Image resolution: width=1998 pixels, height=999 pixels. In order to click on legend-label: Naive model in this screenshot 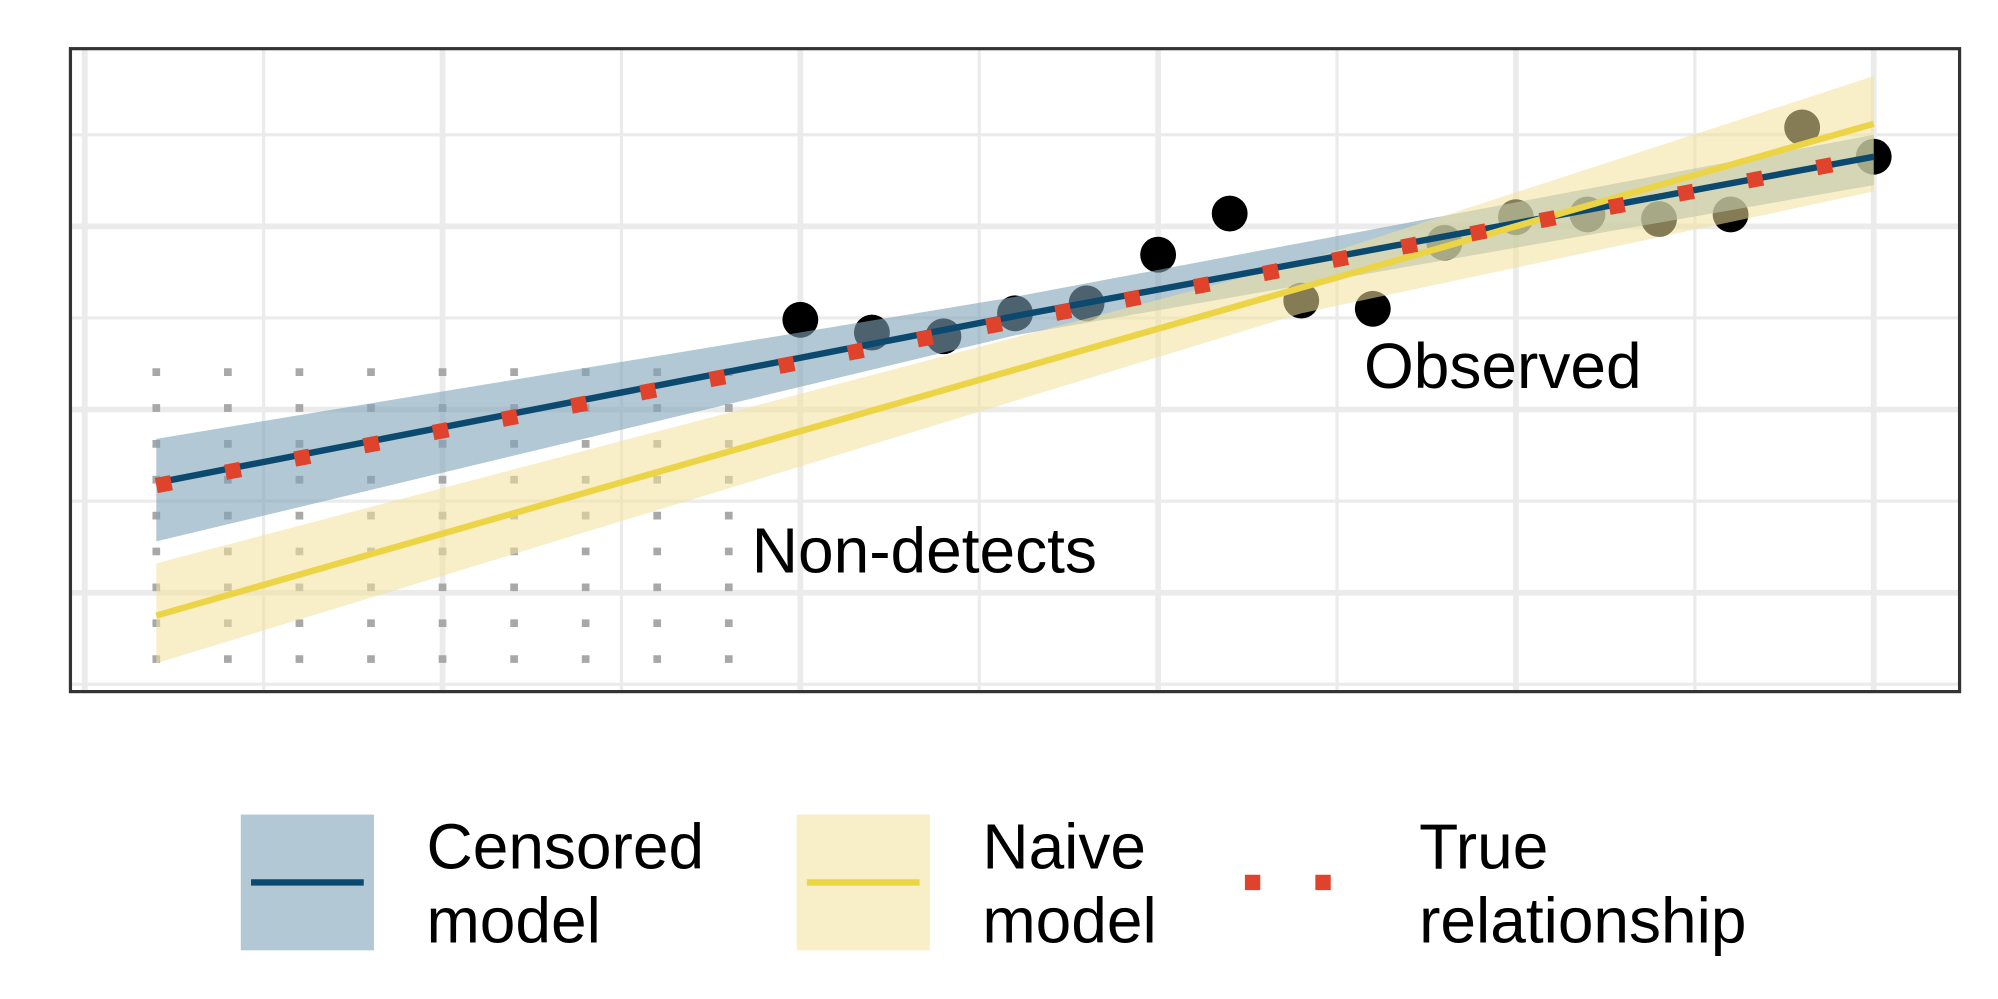, I will do `click(1072, 883)`.